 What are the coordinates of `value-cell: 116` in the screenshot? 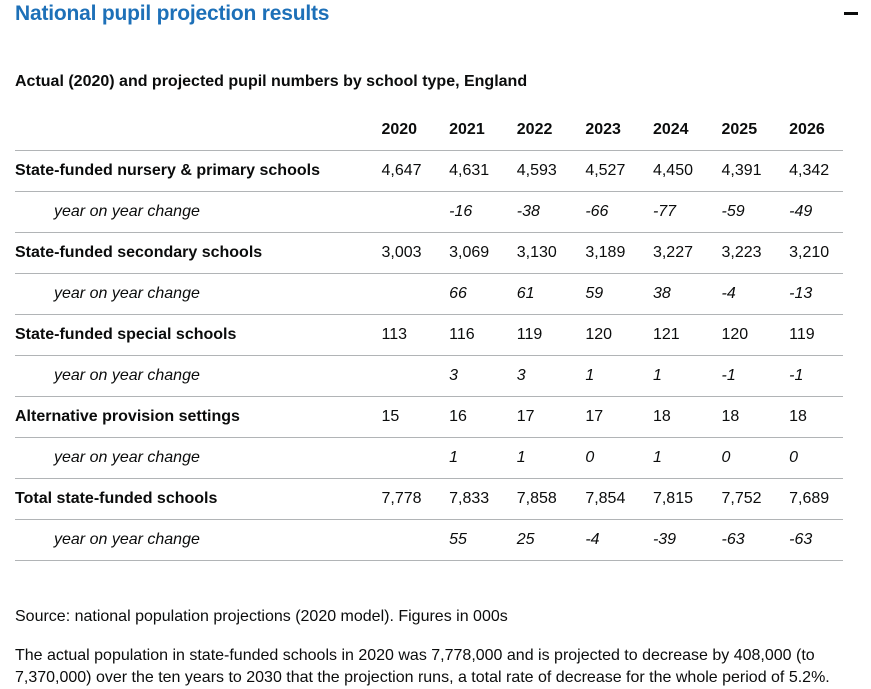 It's located at (483, 335).